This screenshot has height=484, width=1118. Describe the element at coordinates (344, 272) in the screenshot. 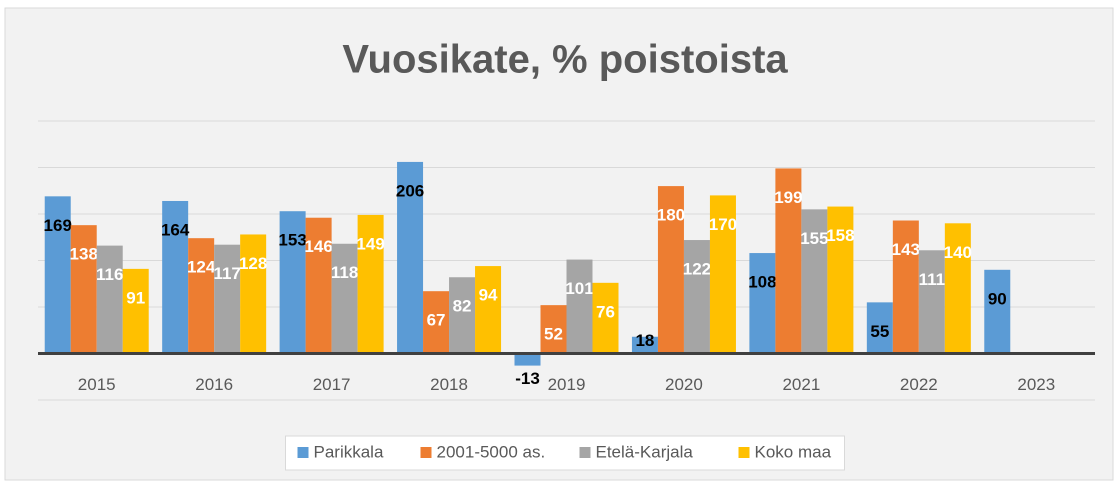

I see `data-label: 118` at that location.